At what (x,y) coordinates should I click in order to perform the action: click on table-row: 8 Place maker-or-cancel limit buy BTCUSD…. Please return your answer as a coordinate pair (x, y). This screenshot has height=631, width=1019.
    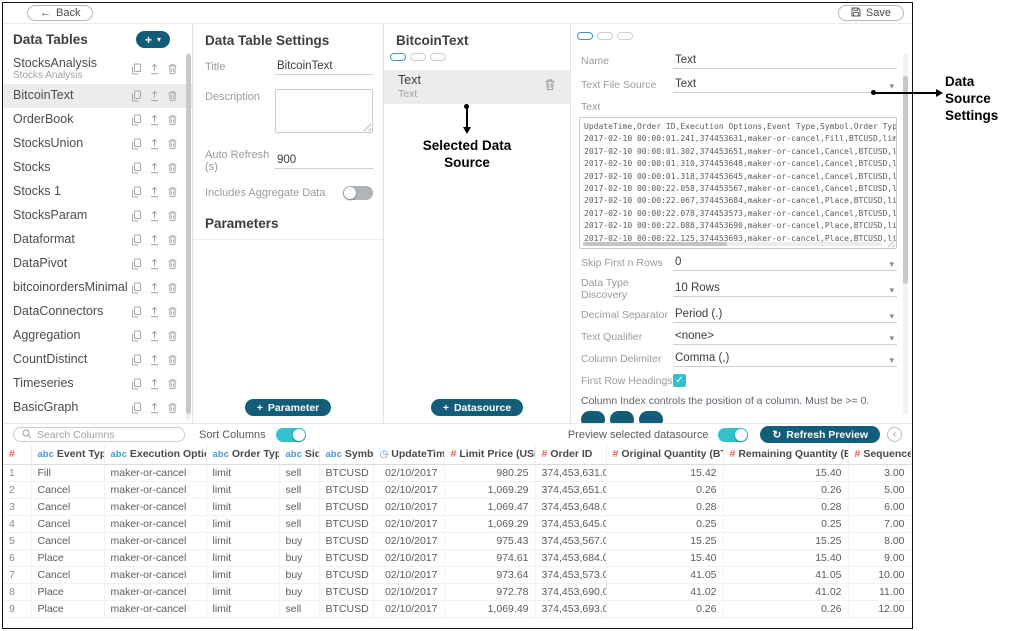
    Looking at the image, I should click on (457, 592).